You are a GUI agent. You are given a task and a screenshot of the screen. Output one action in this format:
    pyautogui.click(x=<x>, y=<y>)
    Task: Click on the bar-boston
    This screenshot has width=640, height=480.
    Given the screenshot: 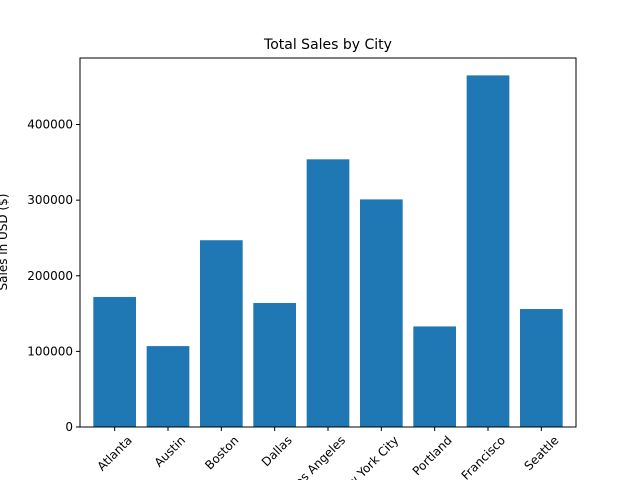 What is the action you would take?
    pyautogui.click(x=221, y=333)
    